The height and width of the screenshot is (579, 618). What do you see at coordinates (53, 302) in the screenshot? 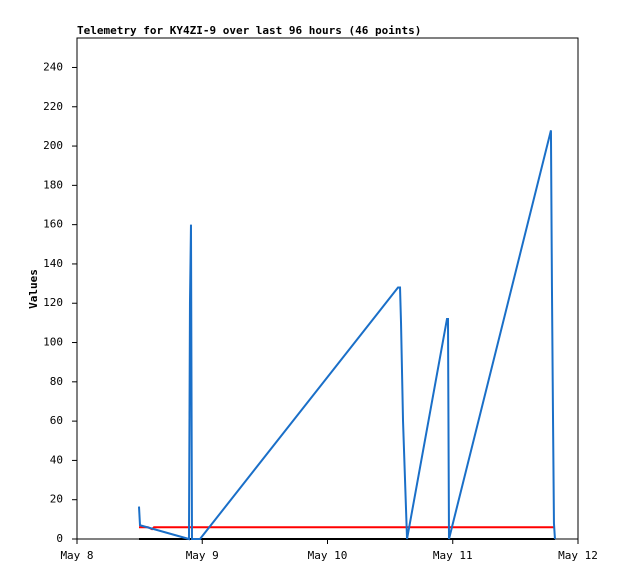
I see `y-tick-label: 120` at bounding box center [53, 302].